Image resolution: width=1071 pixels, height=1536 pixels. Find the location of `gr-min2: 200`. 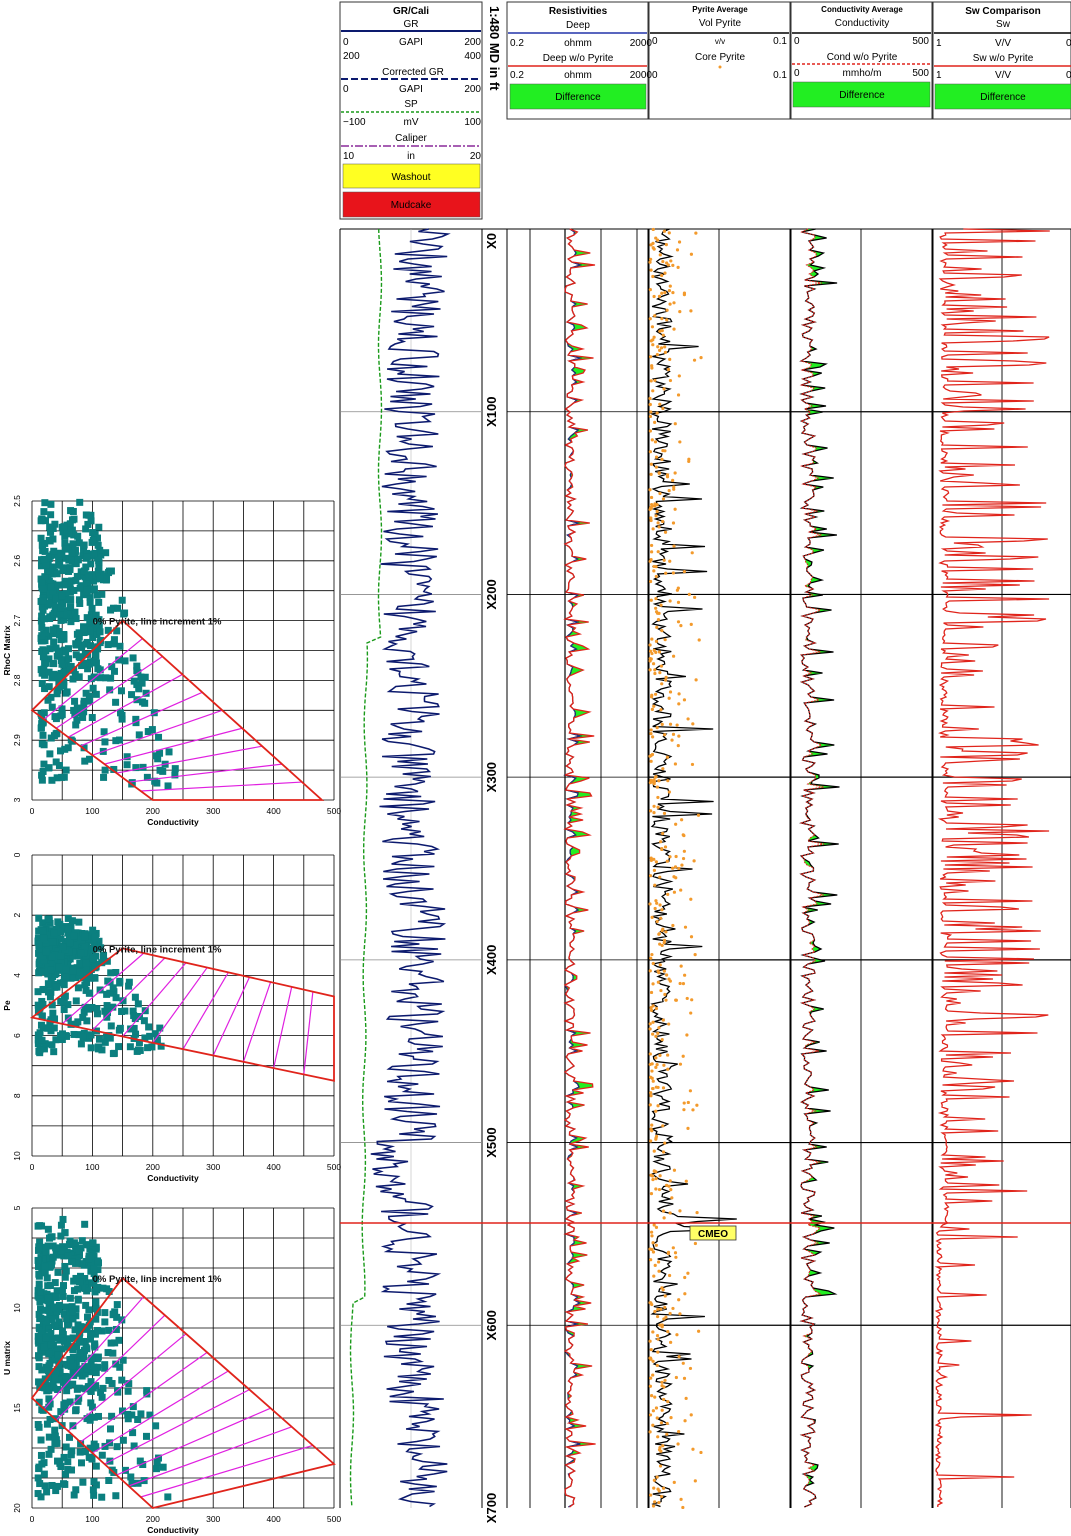

gr-min2: 200 is located at coordinates (351, 56).